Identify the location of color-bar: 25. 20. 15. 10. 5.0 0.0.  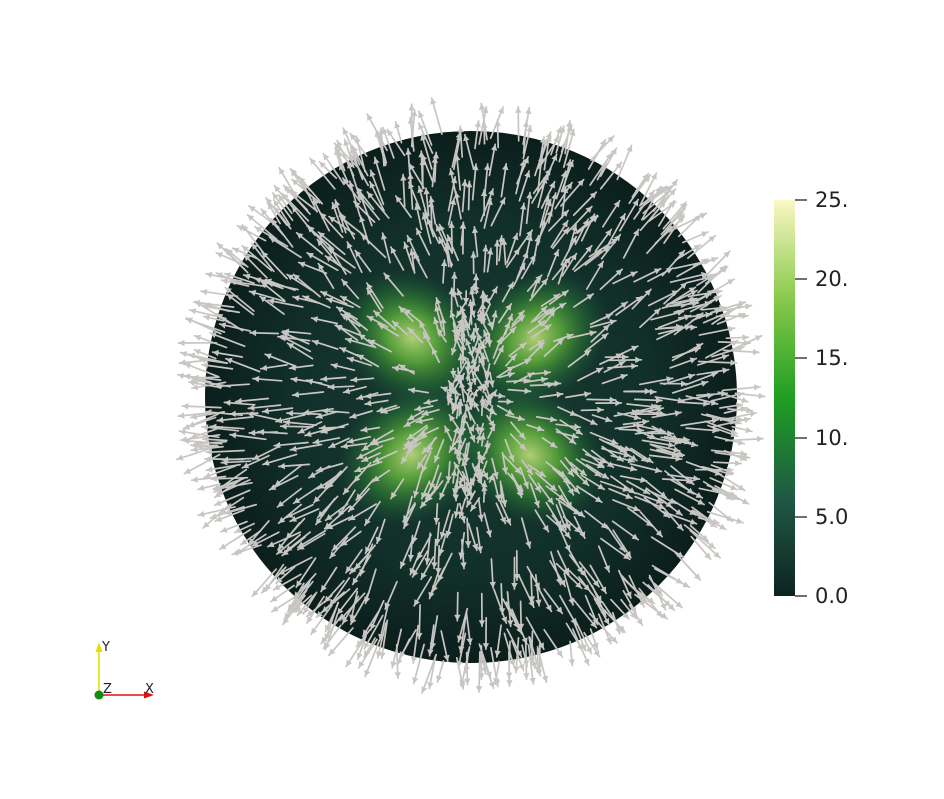
(811, 398).